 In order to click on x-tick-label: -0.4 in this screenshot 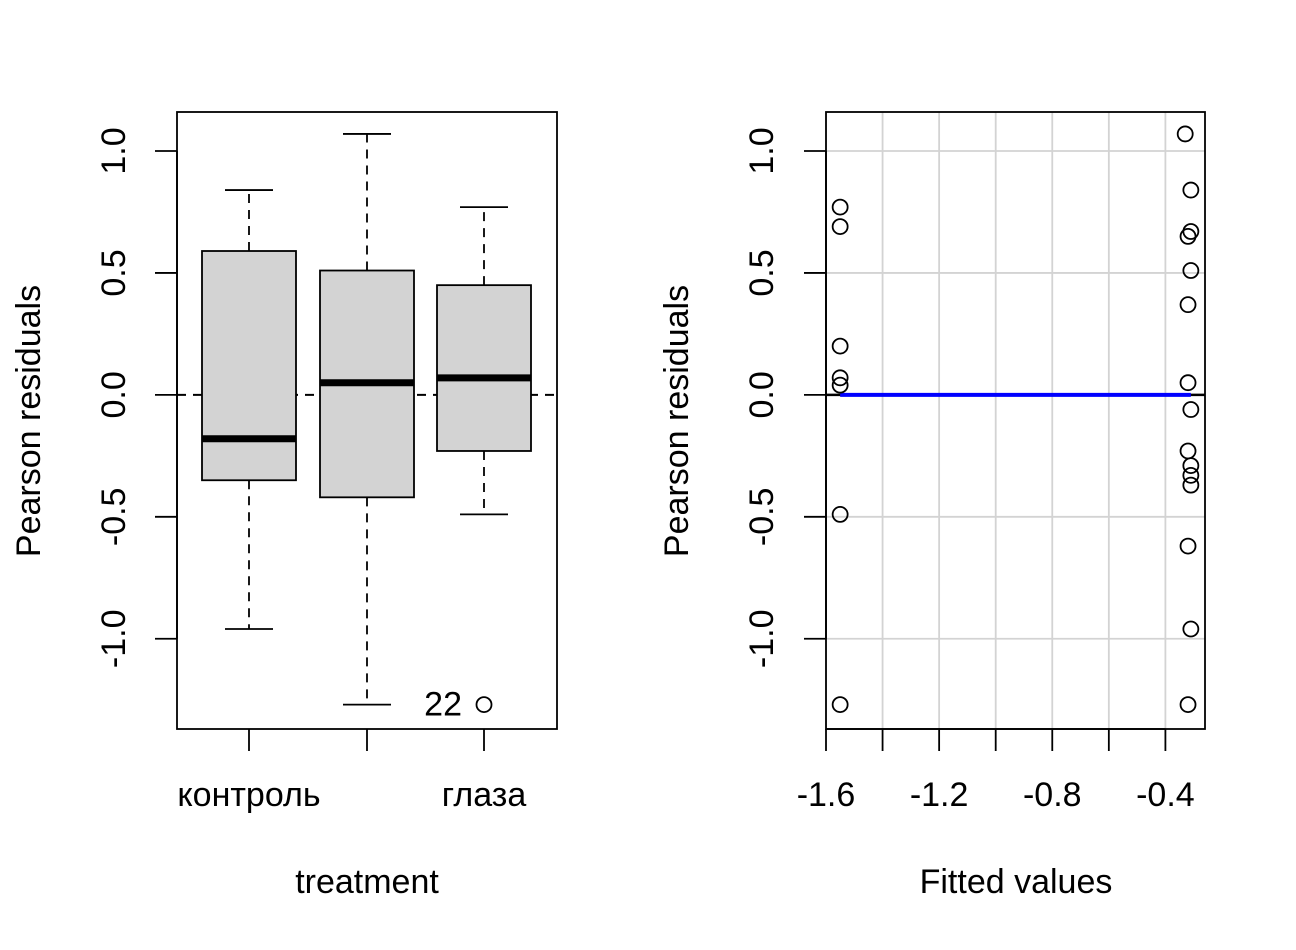, I will do `click(1165, 795)`.